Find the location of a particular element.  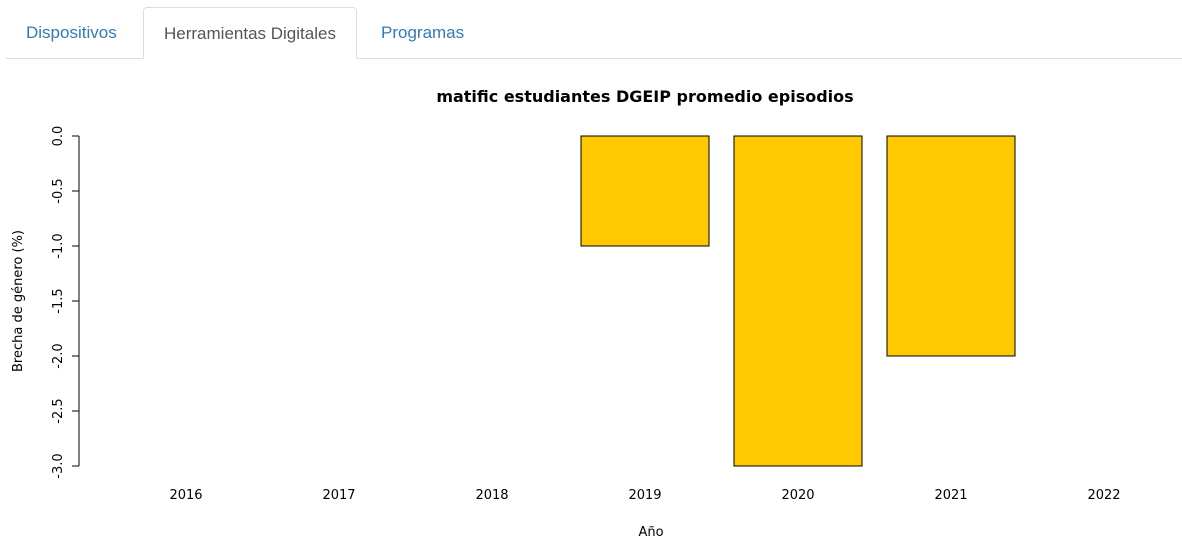

x-tick-label: 2018 is located at coordinates (491, 495).